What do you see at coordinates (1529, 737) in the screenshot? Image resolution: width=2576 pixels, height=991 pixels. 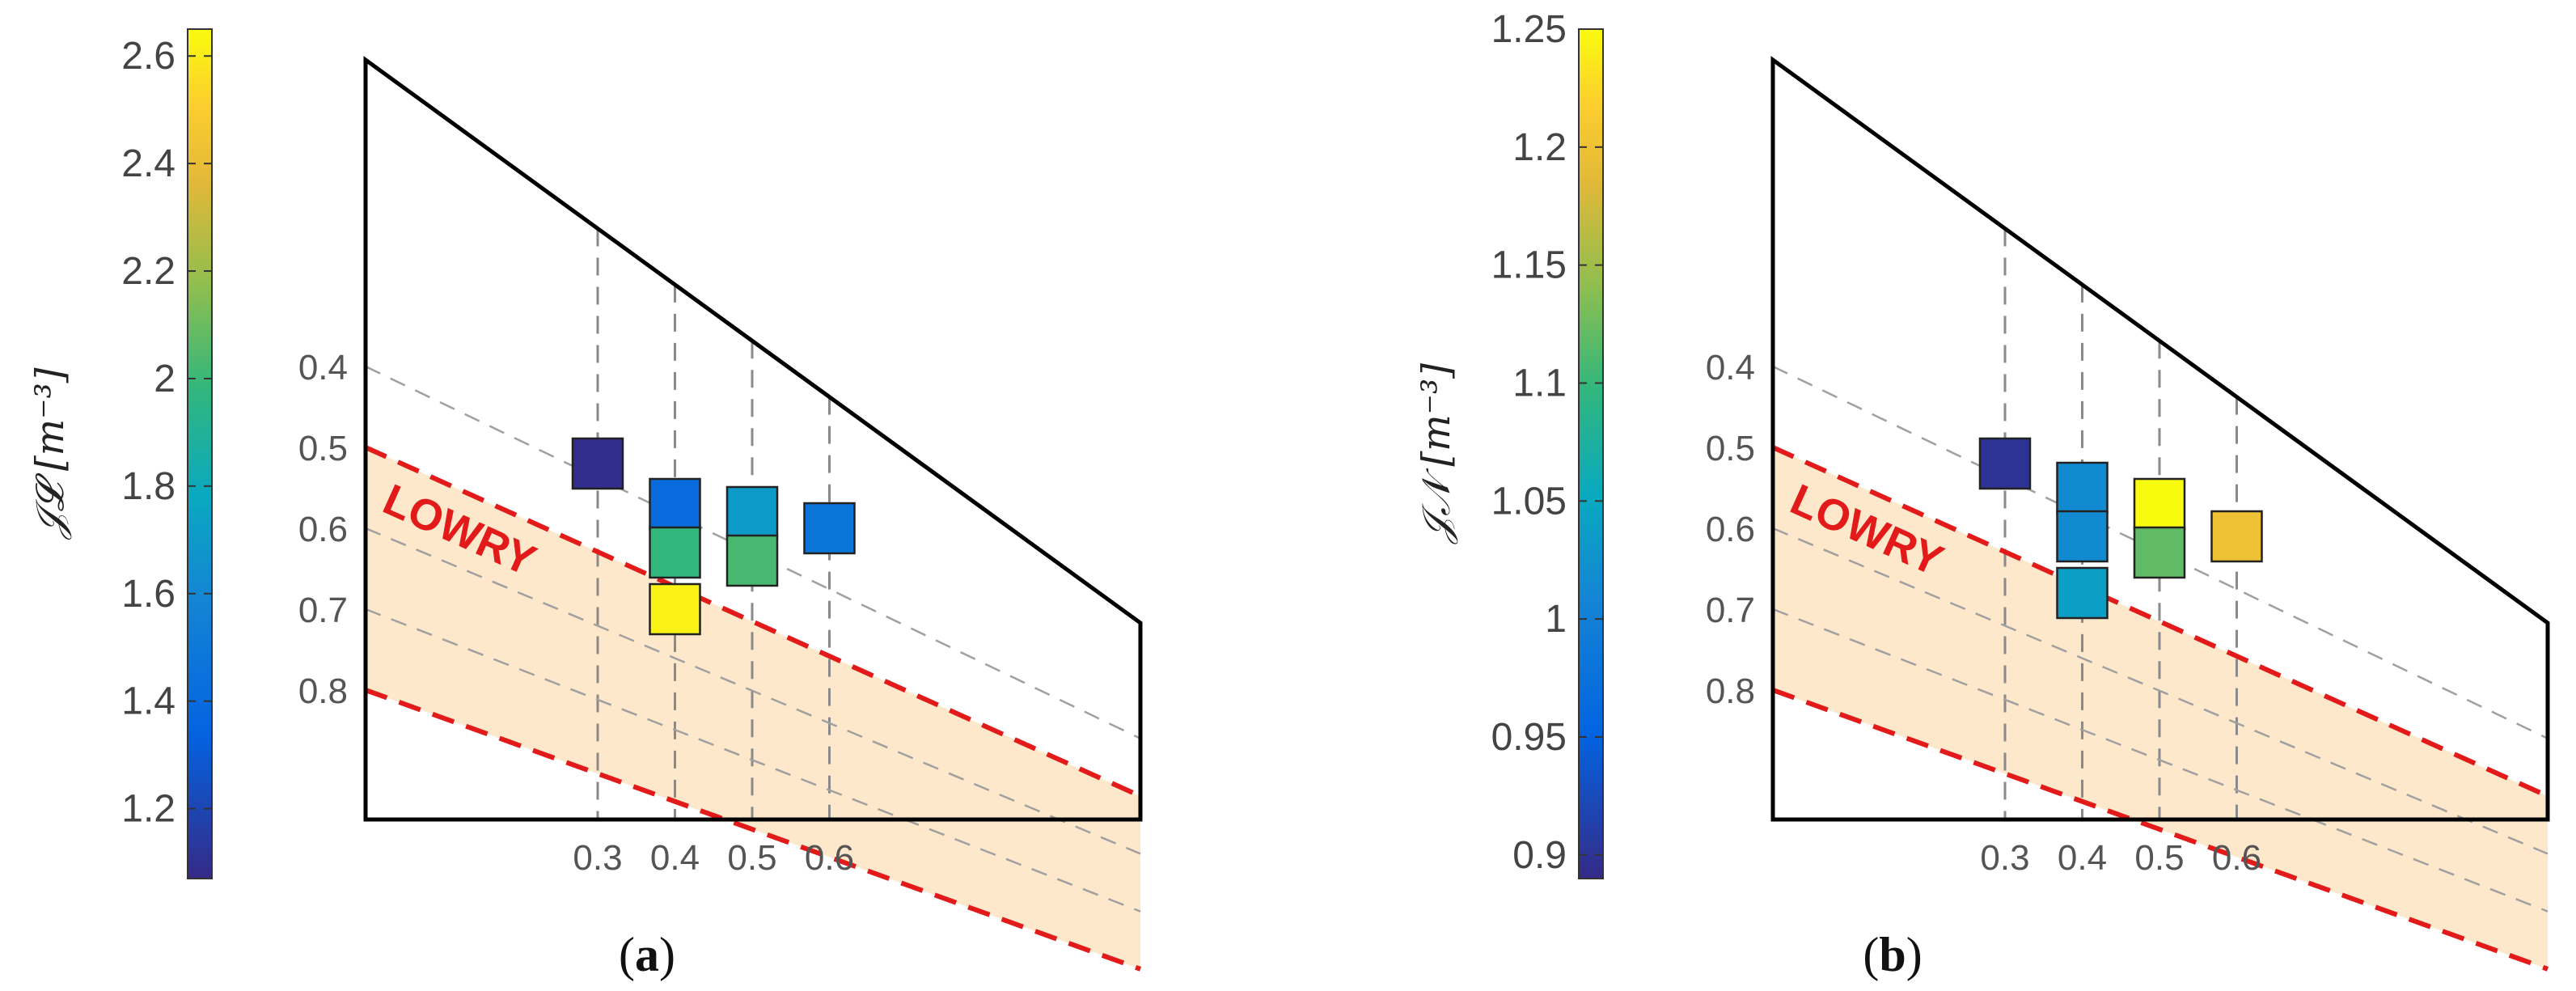 I see `colorbar-tick-label: 0.95` at bounding box center [1529, 737].